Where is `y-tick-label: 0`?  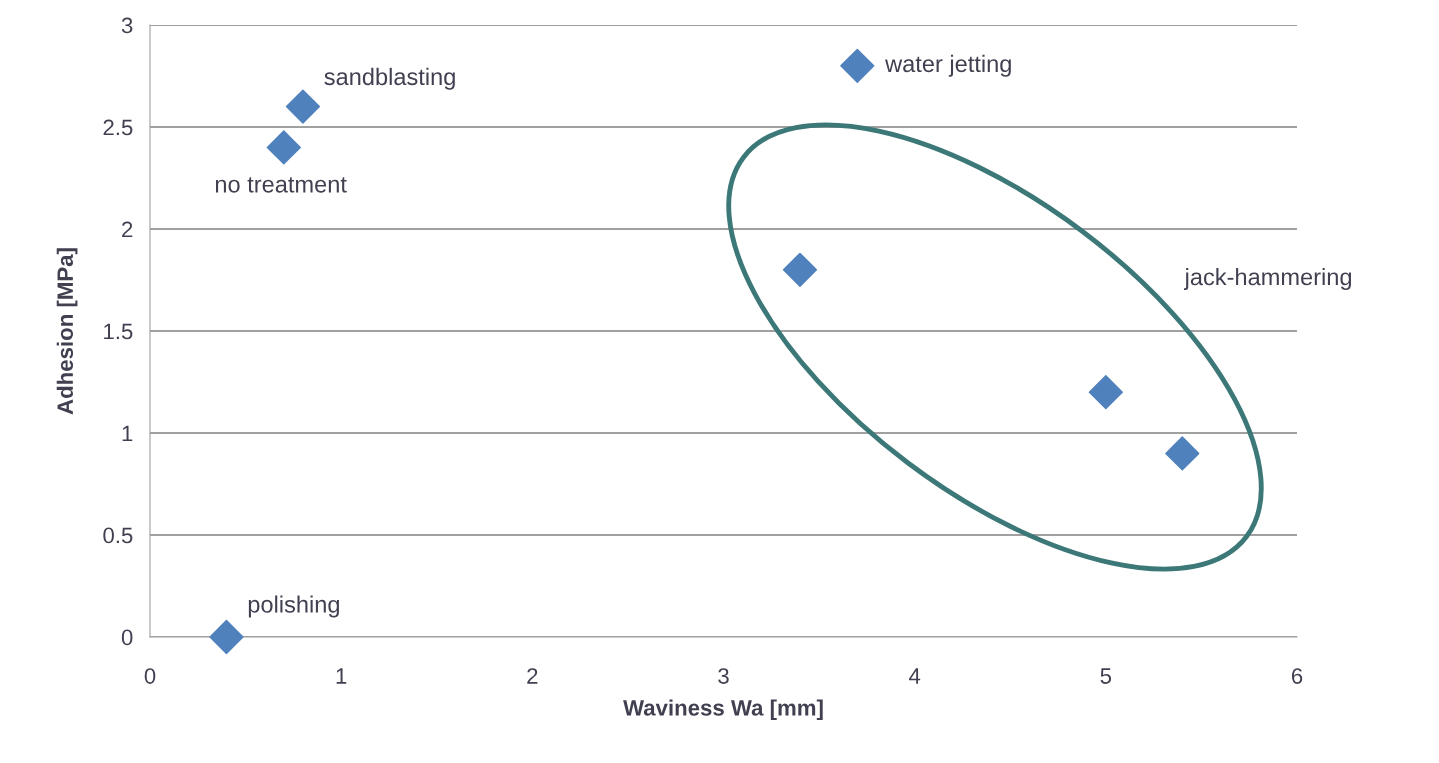
y-tick-label: 0 is located at coordinates (127, 637).